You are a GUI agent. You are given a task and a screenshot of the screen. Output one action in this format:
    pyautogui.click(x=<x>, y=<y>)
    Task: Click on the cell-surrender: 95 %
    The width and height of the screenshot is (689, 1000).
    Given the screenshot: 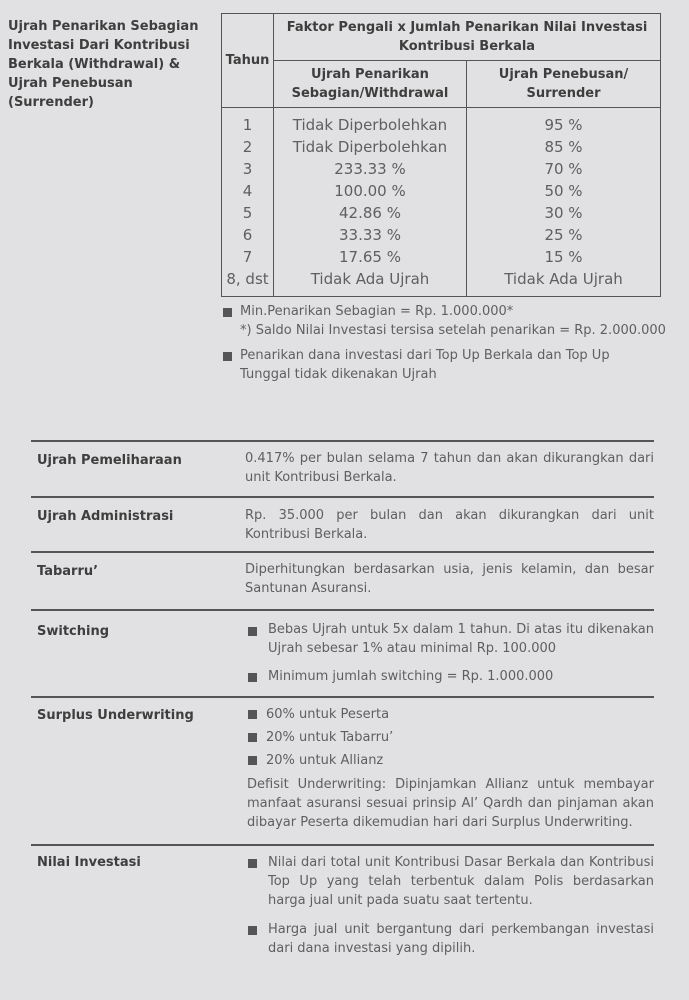 What is the action you would take?
    pyautogui.click(x=563, y=121)
    